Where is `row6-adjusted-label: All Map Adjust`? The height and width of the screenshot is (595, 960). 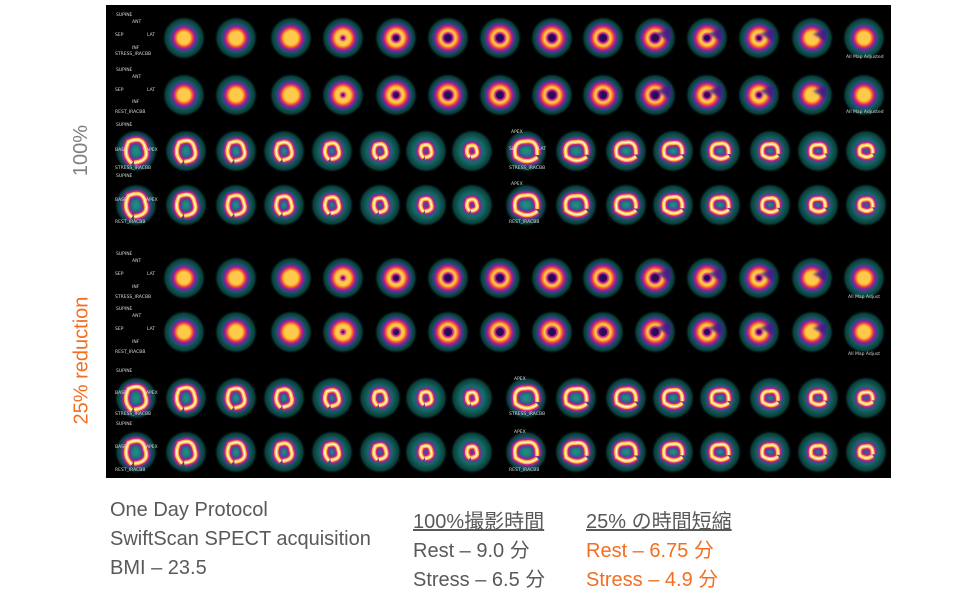 row6-adjusted-label: All Map Adjust is located at coordinates (864, 354).